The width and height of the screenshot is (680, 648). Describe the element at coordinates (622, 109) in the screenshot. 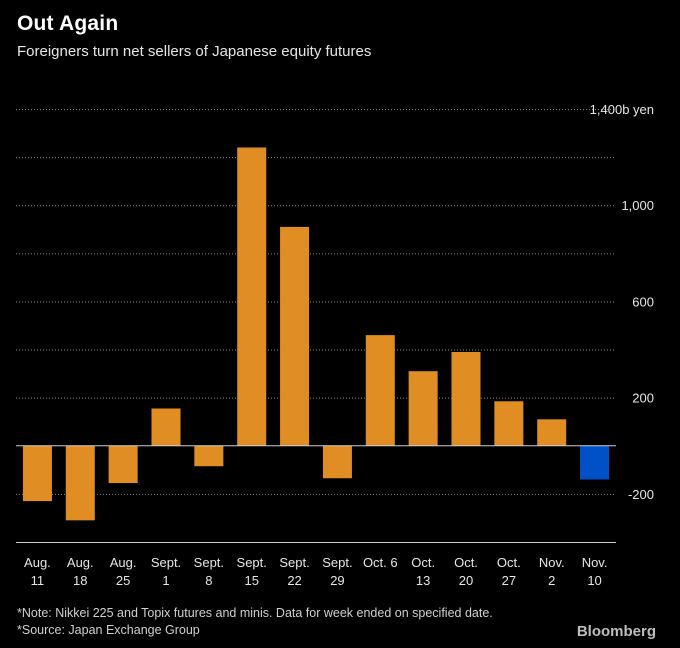

I see `y-tick-label: 1,400b yen` at that location.